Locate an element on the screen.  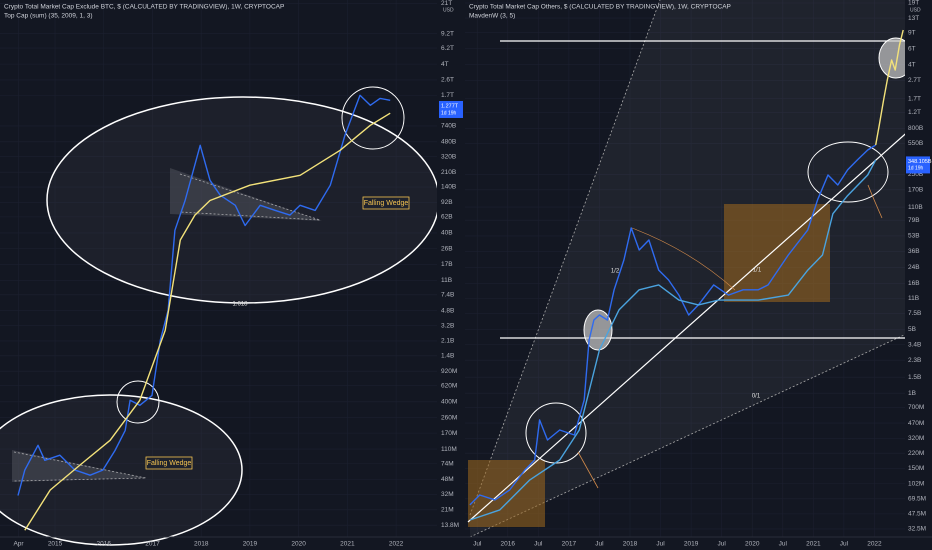
y-tick-label: 110B is located at coordinates (915, 207).